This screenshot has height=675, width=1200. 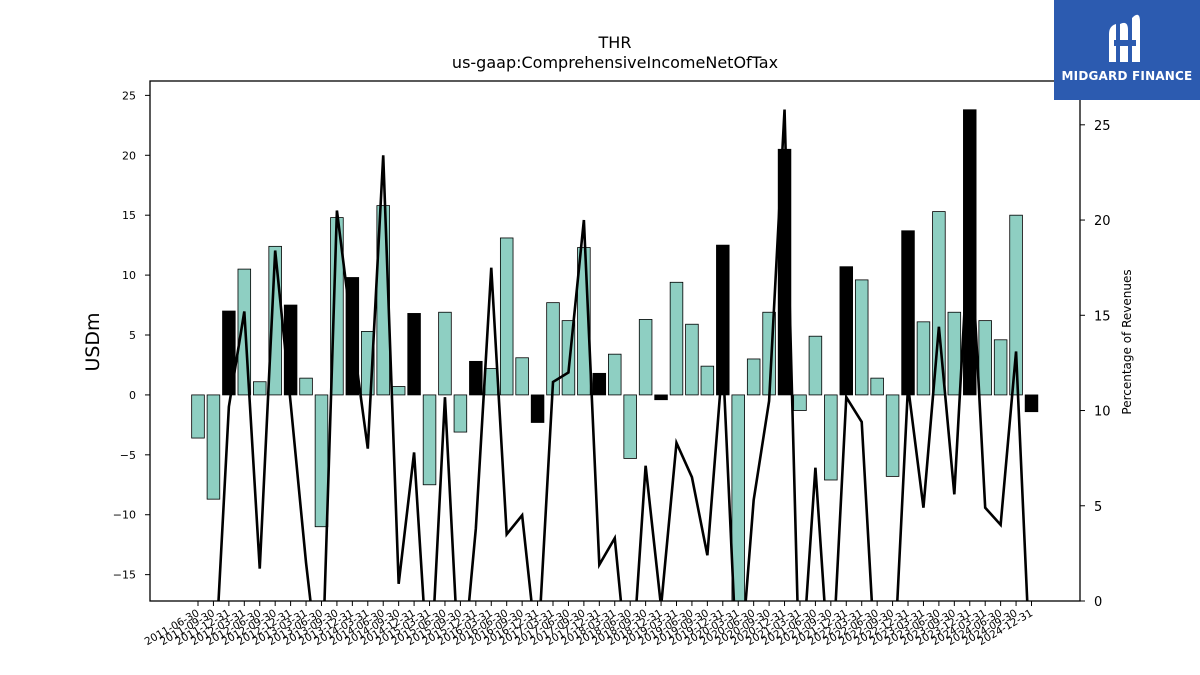 I want to click on brand-logo: MIDGARD FINANCE, so click(x=1127, y=50).